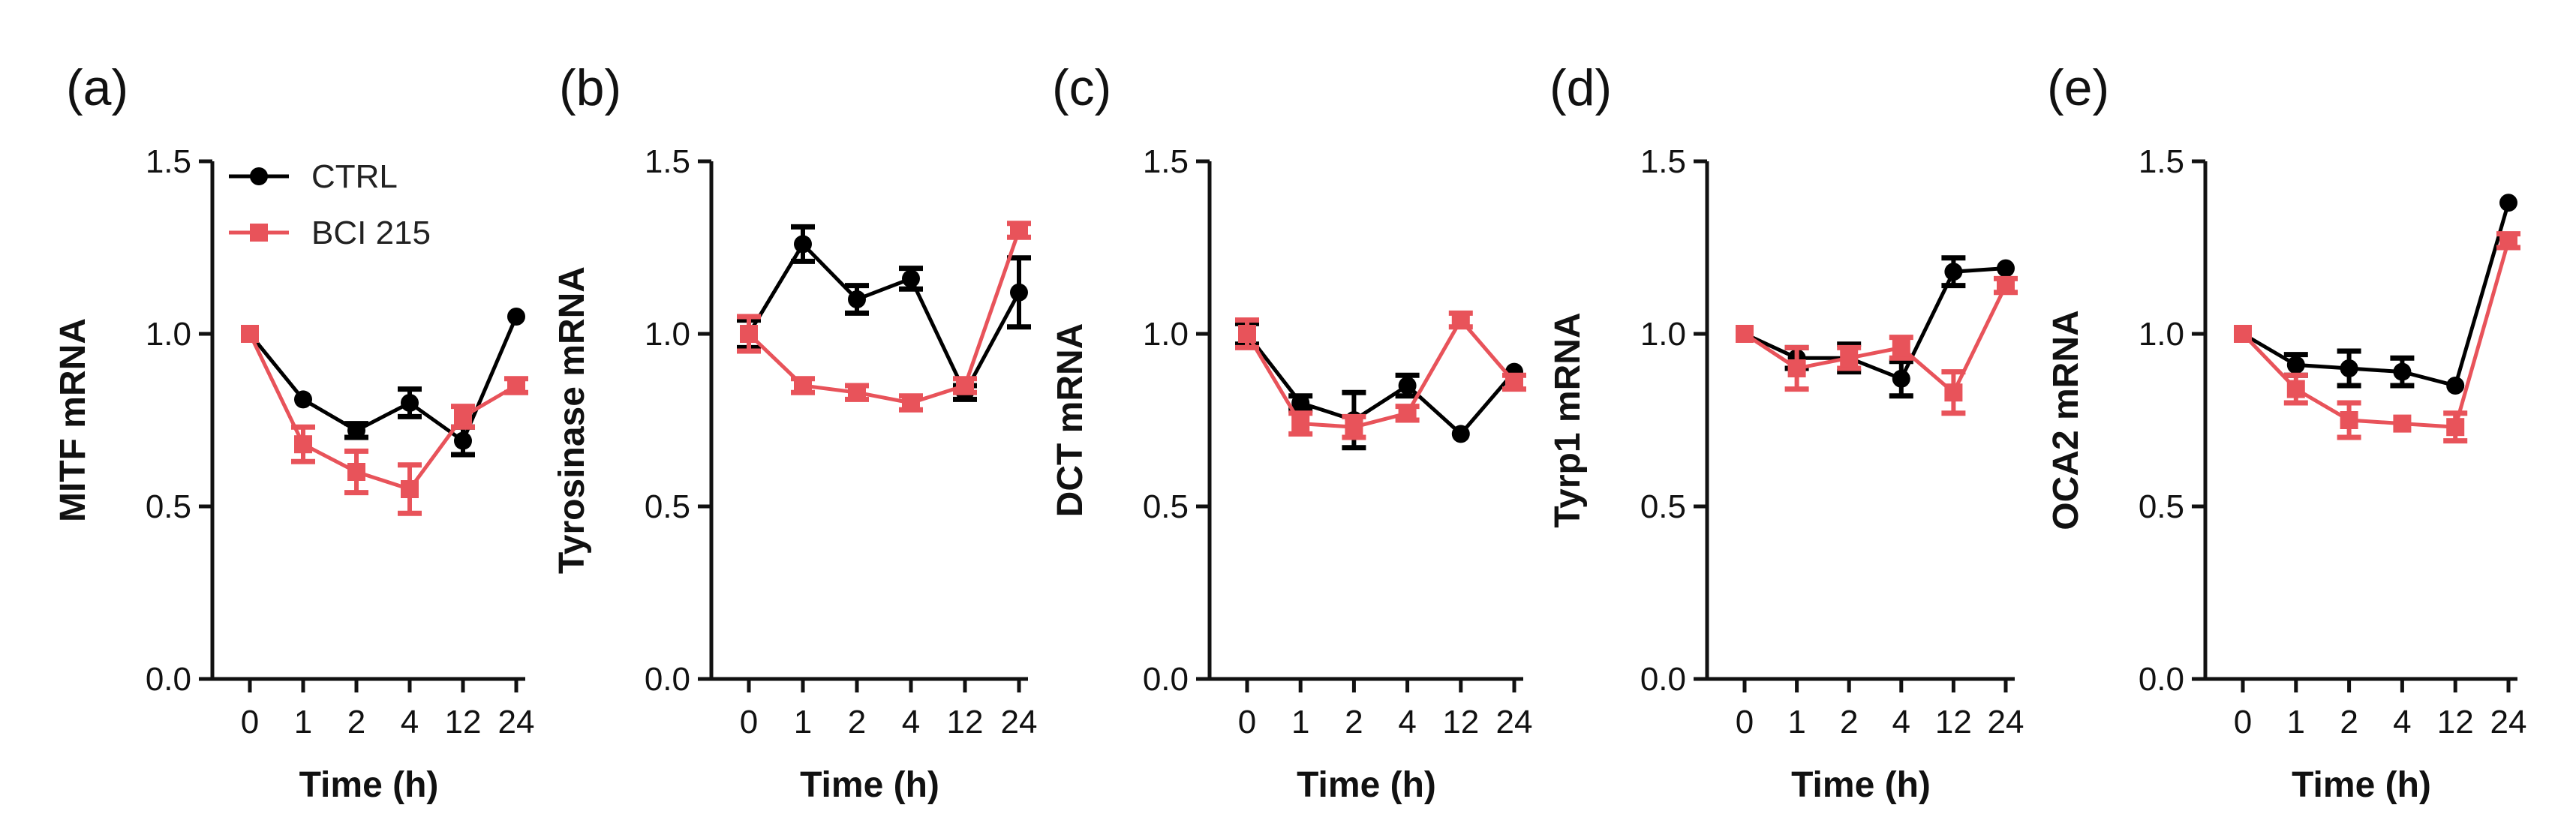 The height and width of the screenshot is (838, 2576). Describe the element at coordinates (2066, 420) in the screenshot. I see `y-axis-title: OCA2 mRNA` at that location.